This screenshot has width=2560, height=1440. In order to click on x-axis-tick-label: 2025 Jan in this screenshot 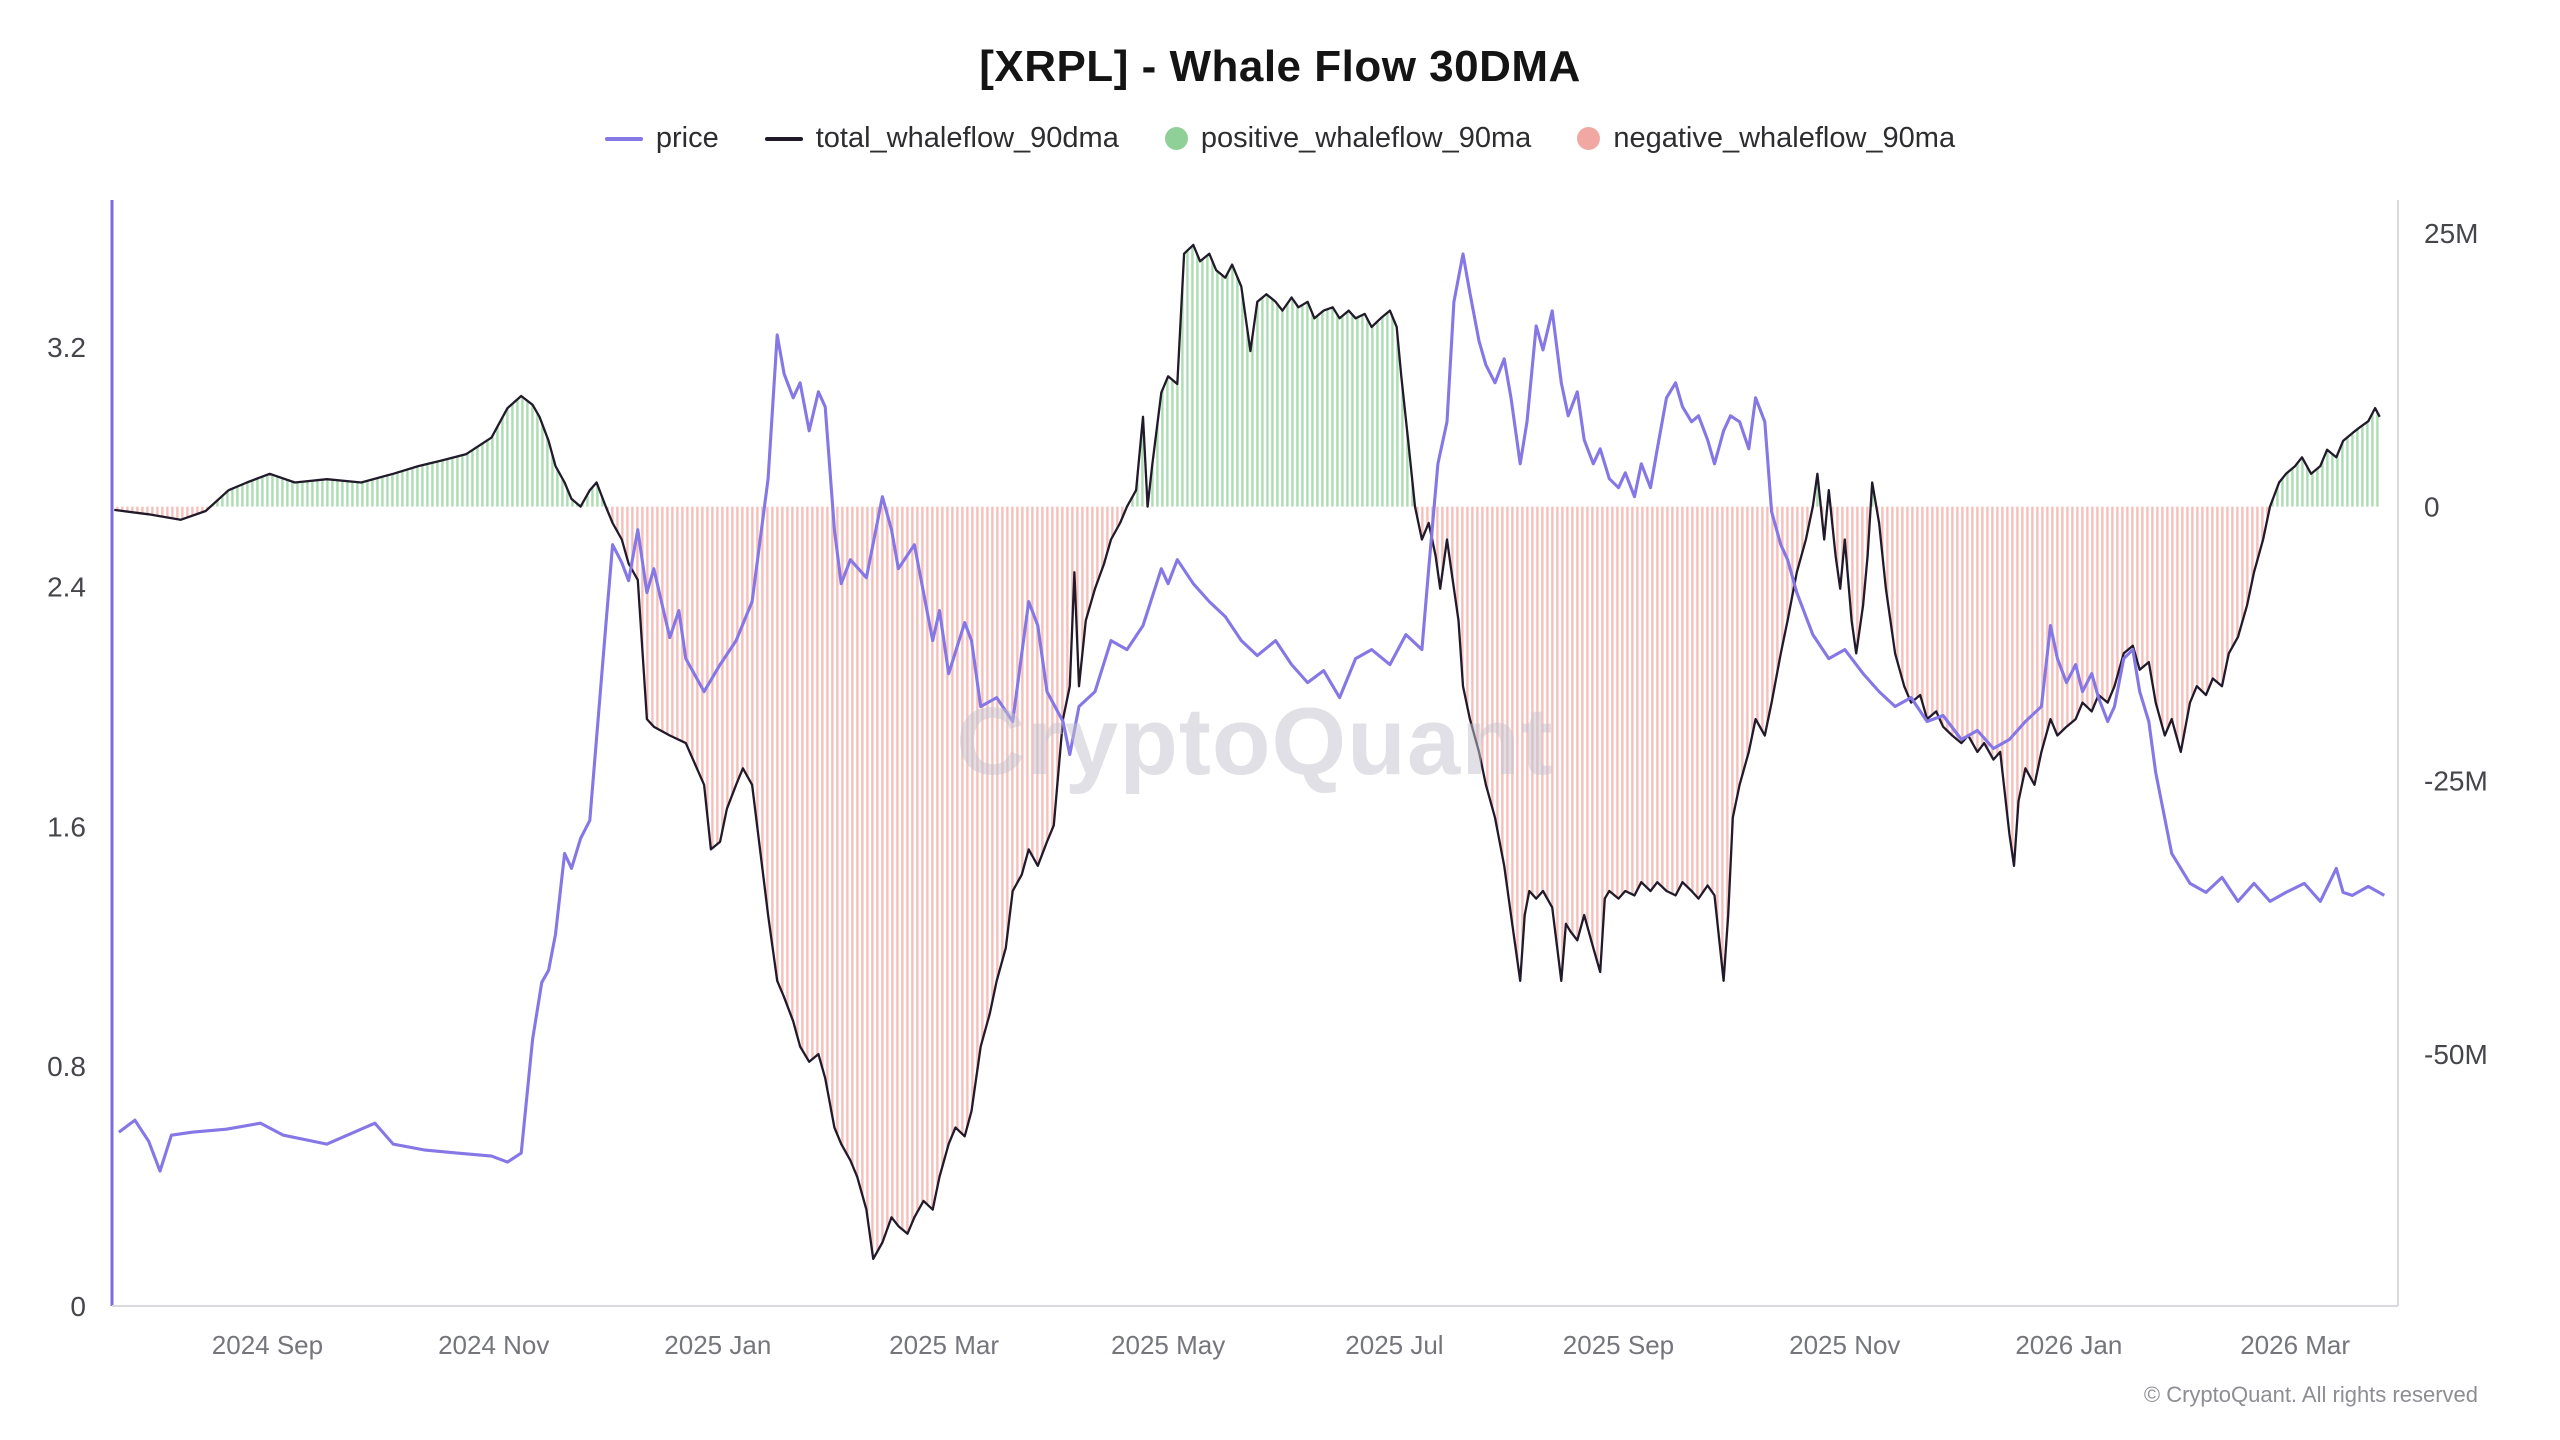, I will do `click(717, 1345)`.